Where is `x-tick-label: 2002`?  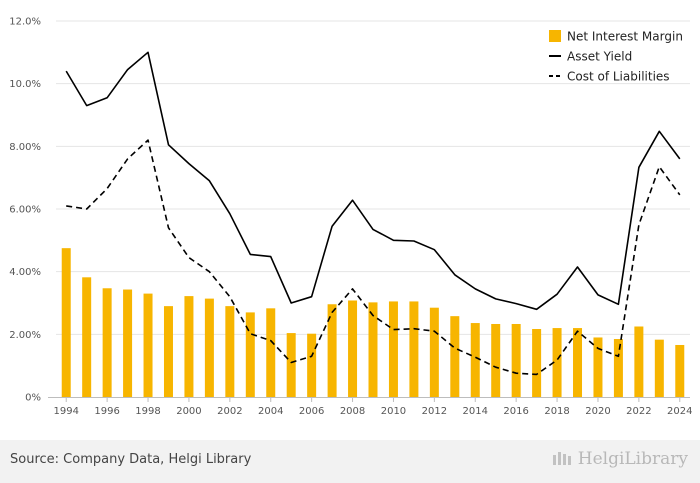 x-tick-label: 2002 is located at coordinates (229, 411).